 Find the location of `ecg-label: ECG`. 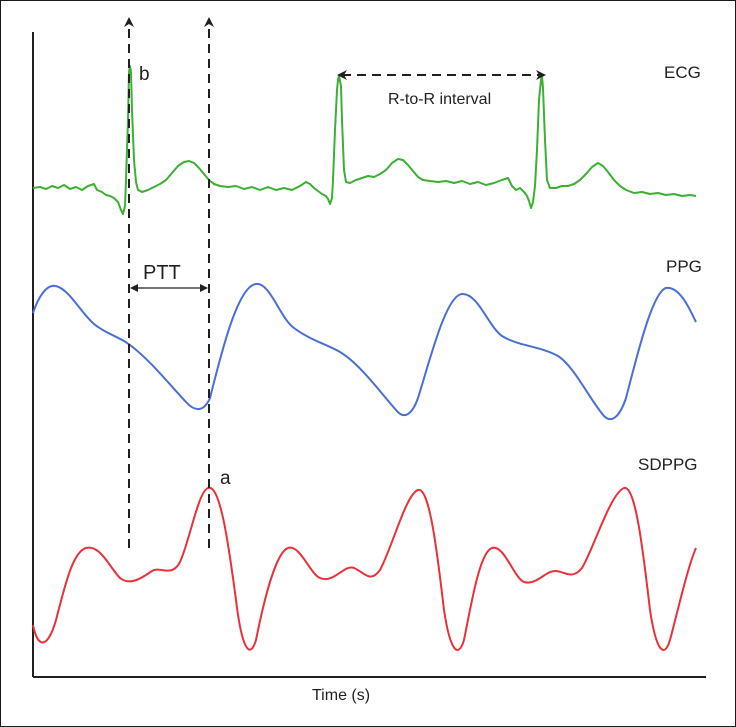

ecg-label: ECG is located at coordinates (682, 72).